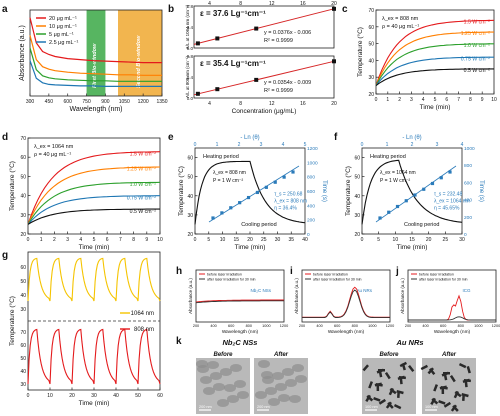 The height and width of the screenshot is (416, 500). Describe the element at coordinates (452, 296) in the screenshot. I see `plot-j-frame` at that location.